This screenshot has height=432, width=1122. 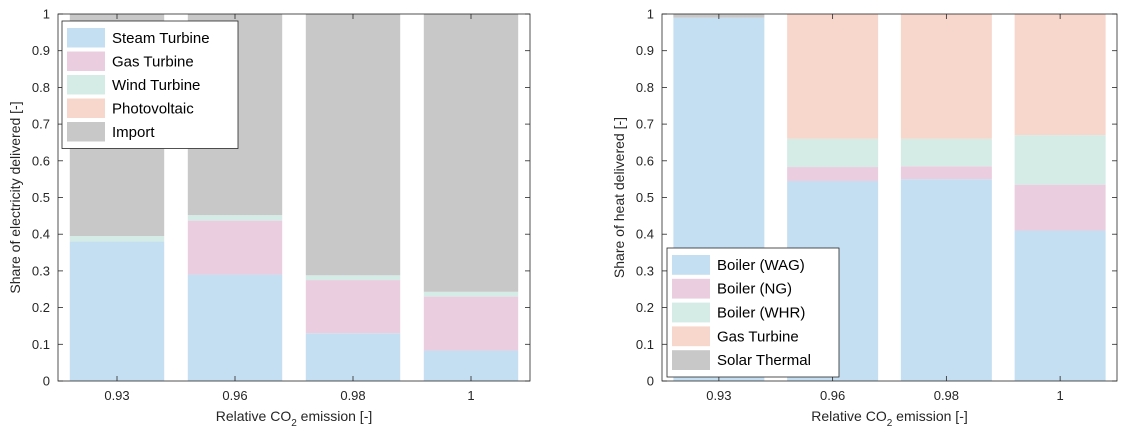 I want to click on legend-entry: Boiler (WHR), so click(x=761, y=313).